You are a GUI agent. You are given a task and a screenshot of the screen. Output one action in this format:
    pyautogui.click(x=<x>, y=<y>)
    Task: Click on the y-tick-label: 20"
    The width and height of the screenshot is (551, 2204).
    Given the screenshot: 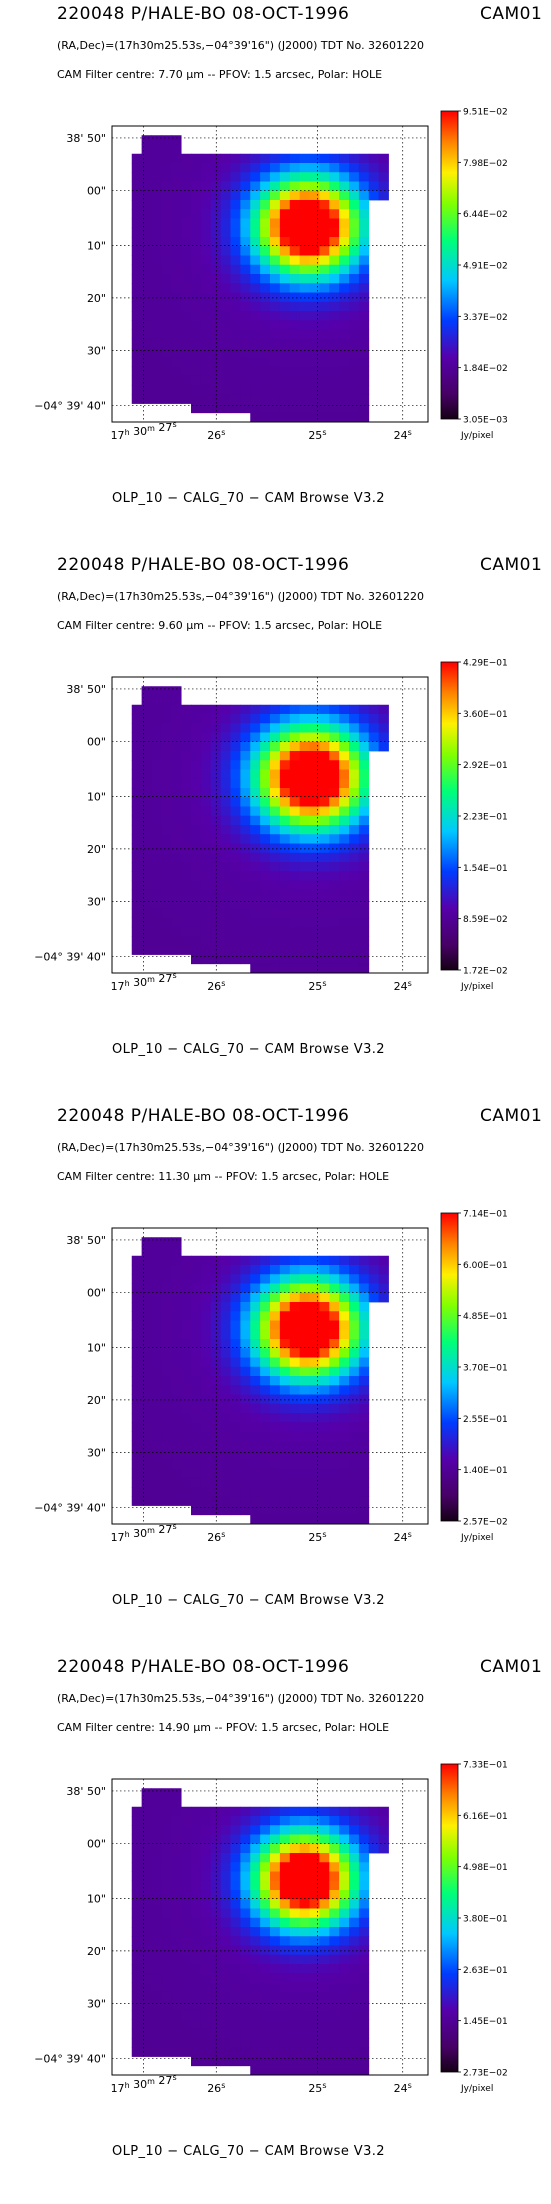 What is the action you would take?
    pyautogui.click(x=96, y=1951)
    